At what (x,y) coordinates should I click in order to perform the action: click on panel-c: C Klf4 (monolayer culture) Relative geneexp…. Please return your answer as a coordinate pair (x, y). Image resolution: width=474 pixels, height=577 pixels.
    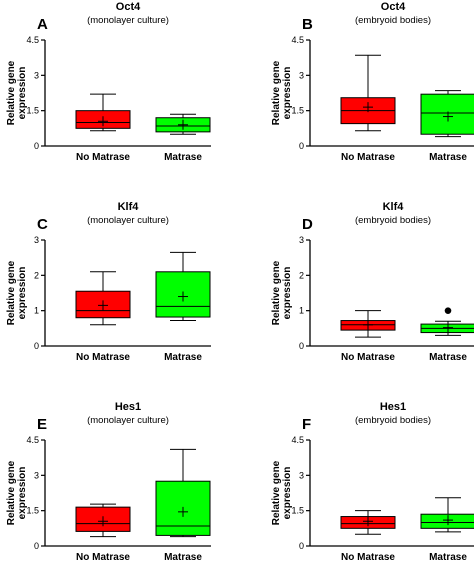
    Looking at the image, I should click on (108, 282).